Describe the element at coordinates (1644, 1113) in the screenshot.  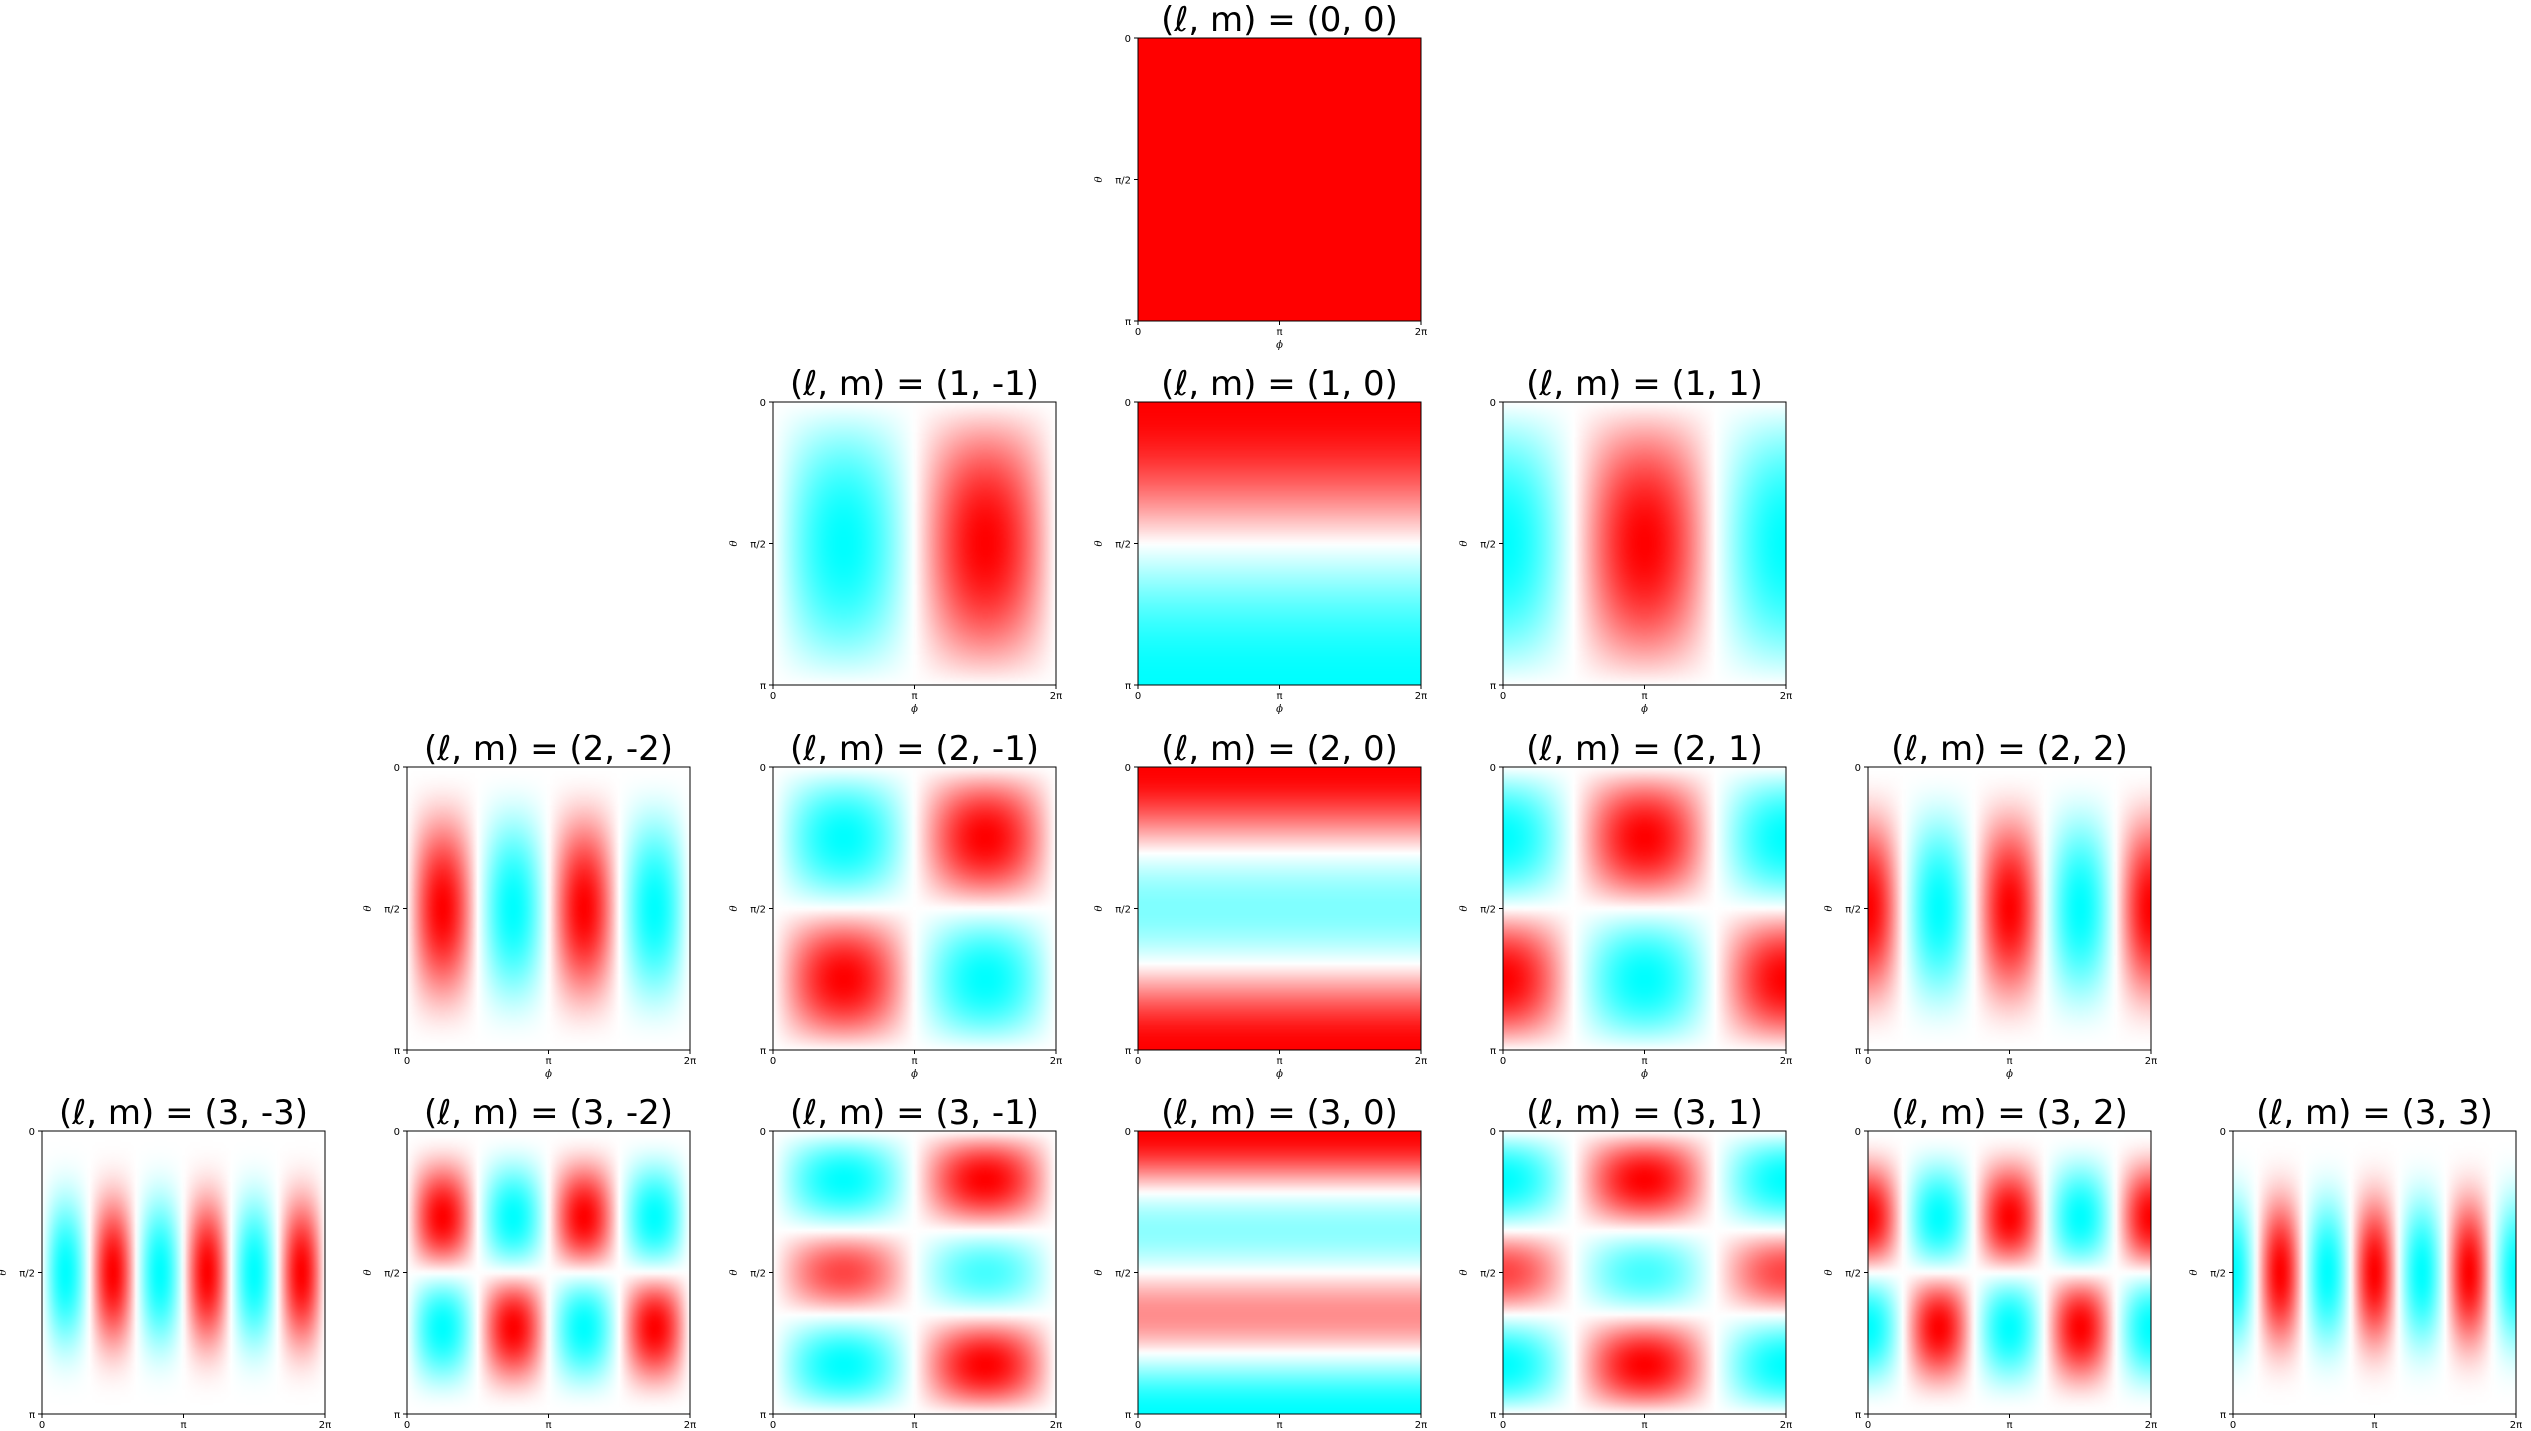
I see `panel-title: (ℓ, m) = (3, 1)` at that location.